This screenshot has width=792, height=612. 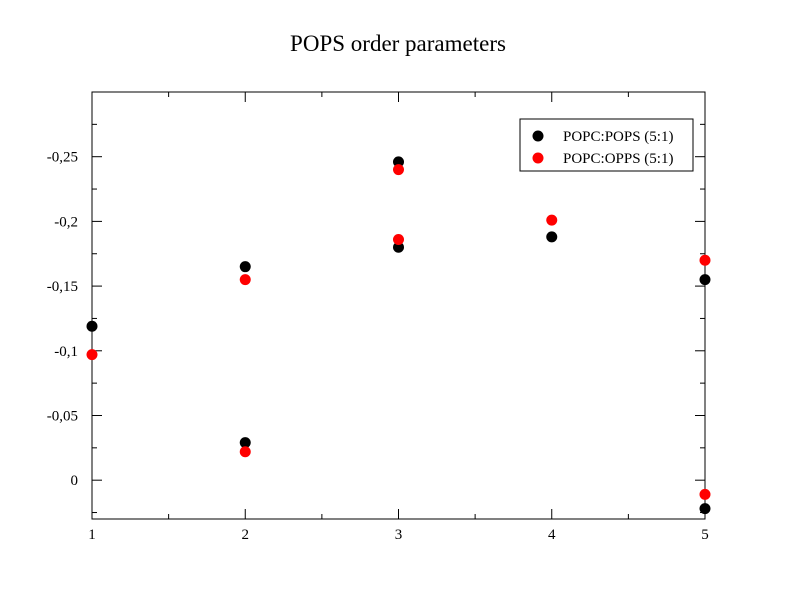 What do you see at coordinates (75, 481) in the screenshot?
I see `y-tick-label: 0` at bounding box center [75, 481].